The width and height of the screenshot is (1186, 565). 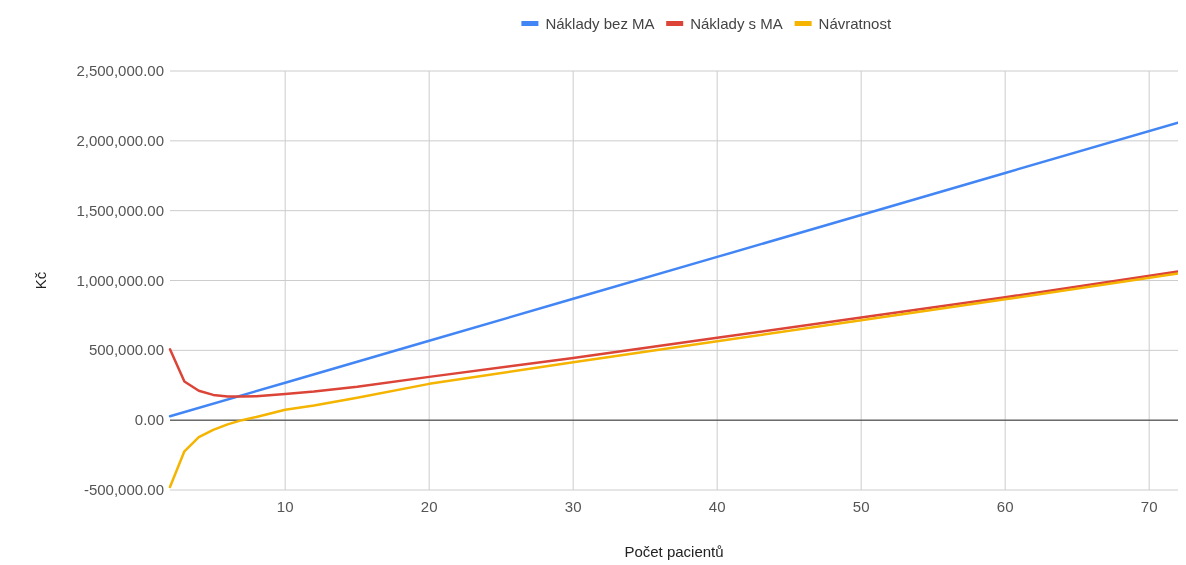 I want to click on x-tick-label: 30, so click(x=573, y=506).